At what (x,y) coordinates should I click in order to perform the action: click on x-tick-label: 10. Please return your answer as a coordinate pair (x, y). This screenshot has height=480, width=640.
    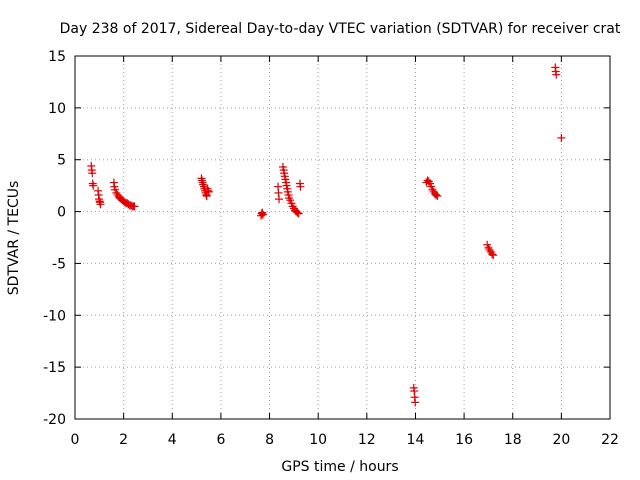
    Looking at the image, I should click on (318, 440).